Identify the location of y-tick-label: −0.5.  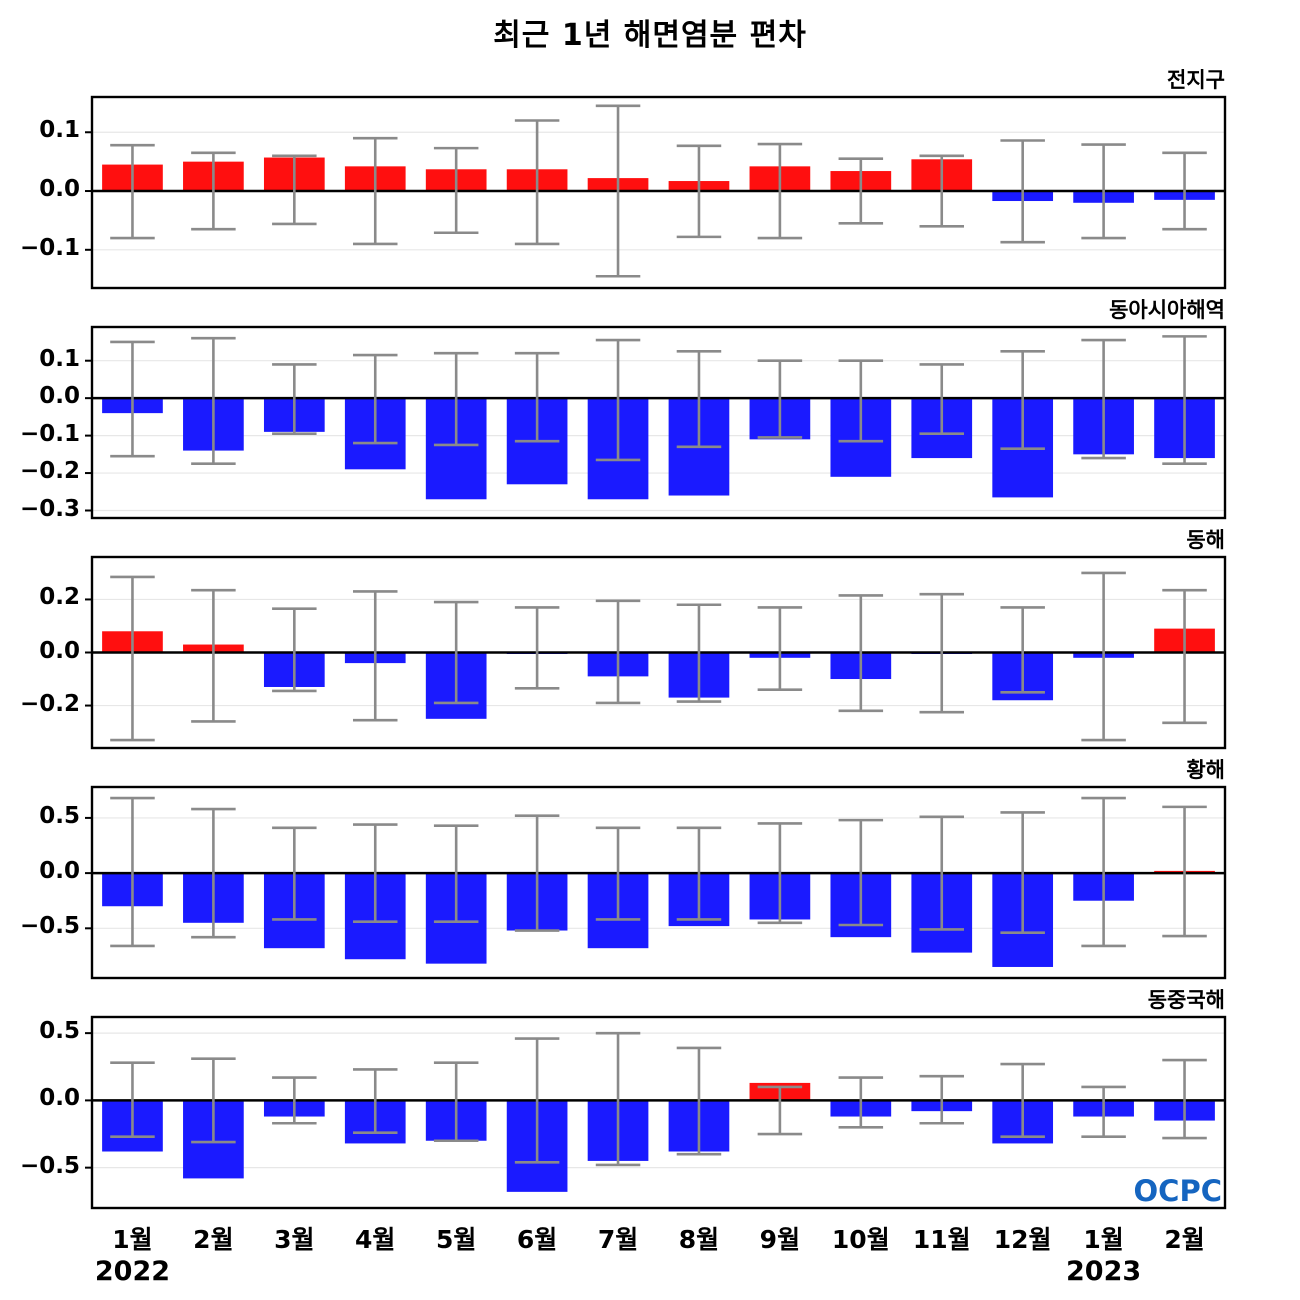
(49, 1165).